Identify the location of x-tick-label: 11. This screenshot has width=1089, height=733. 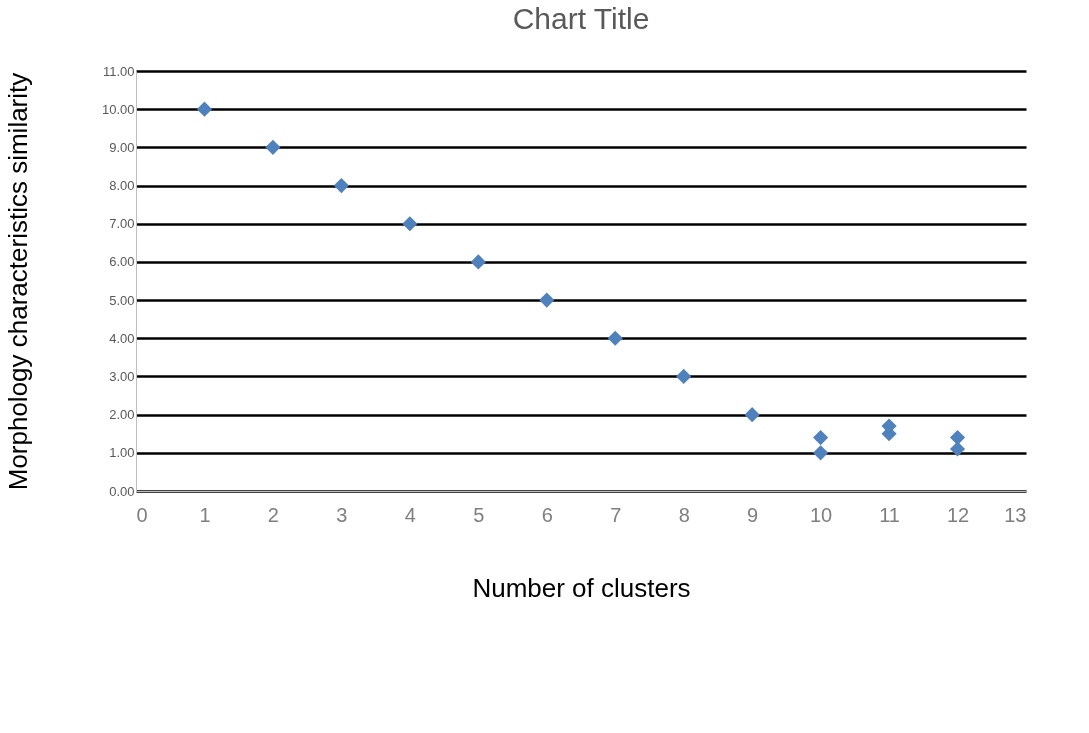
(889, 514).